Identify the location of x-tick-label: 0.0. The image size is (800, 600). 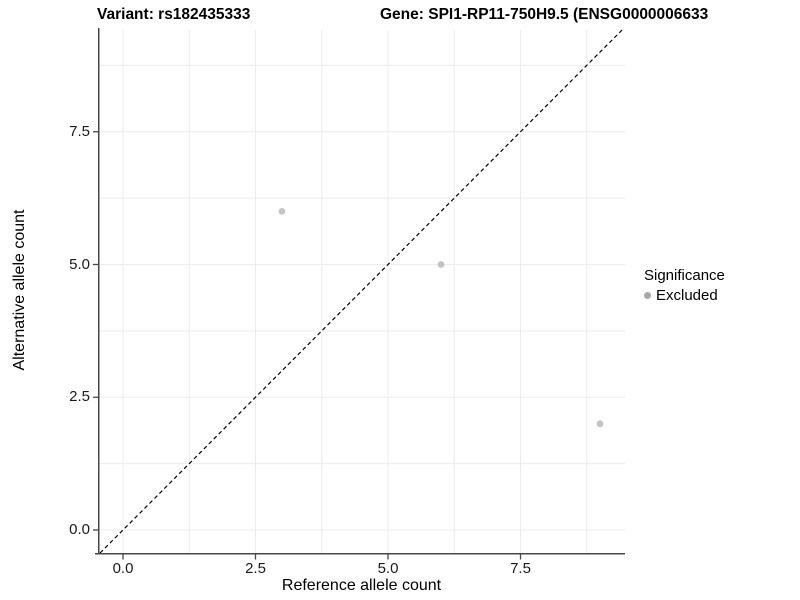
(123, 568).